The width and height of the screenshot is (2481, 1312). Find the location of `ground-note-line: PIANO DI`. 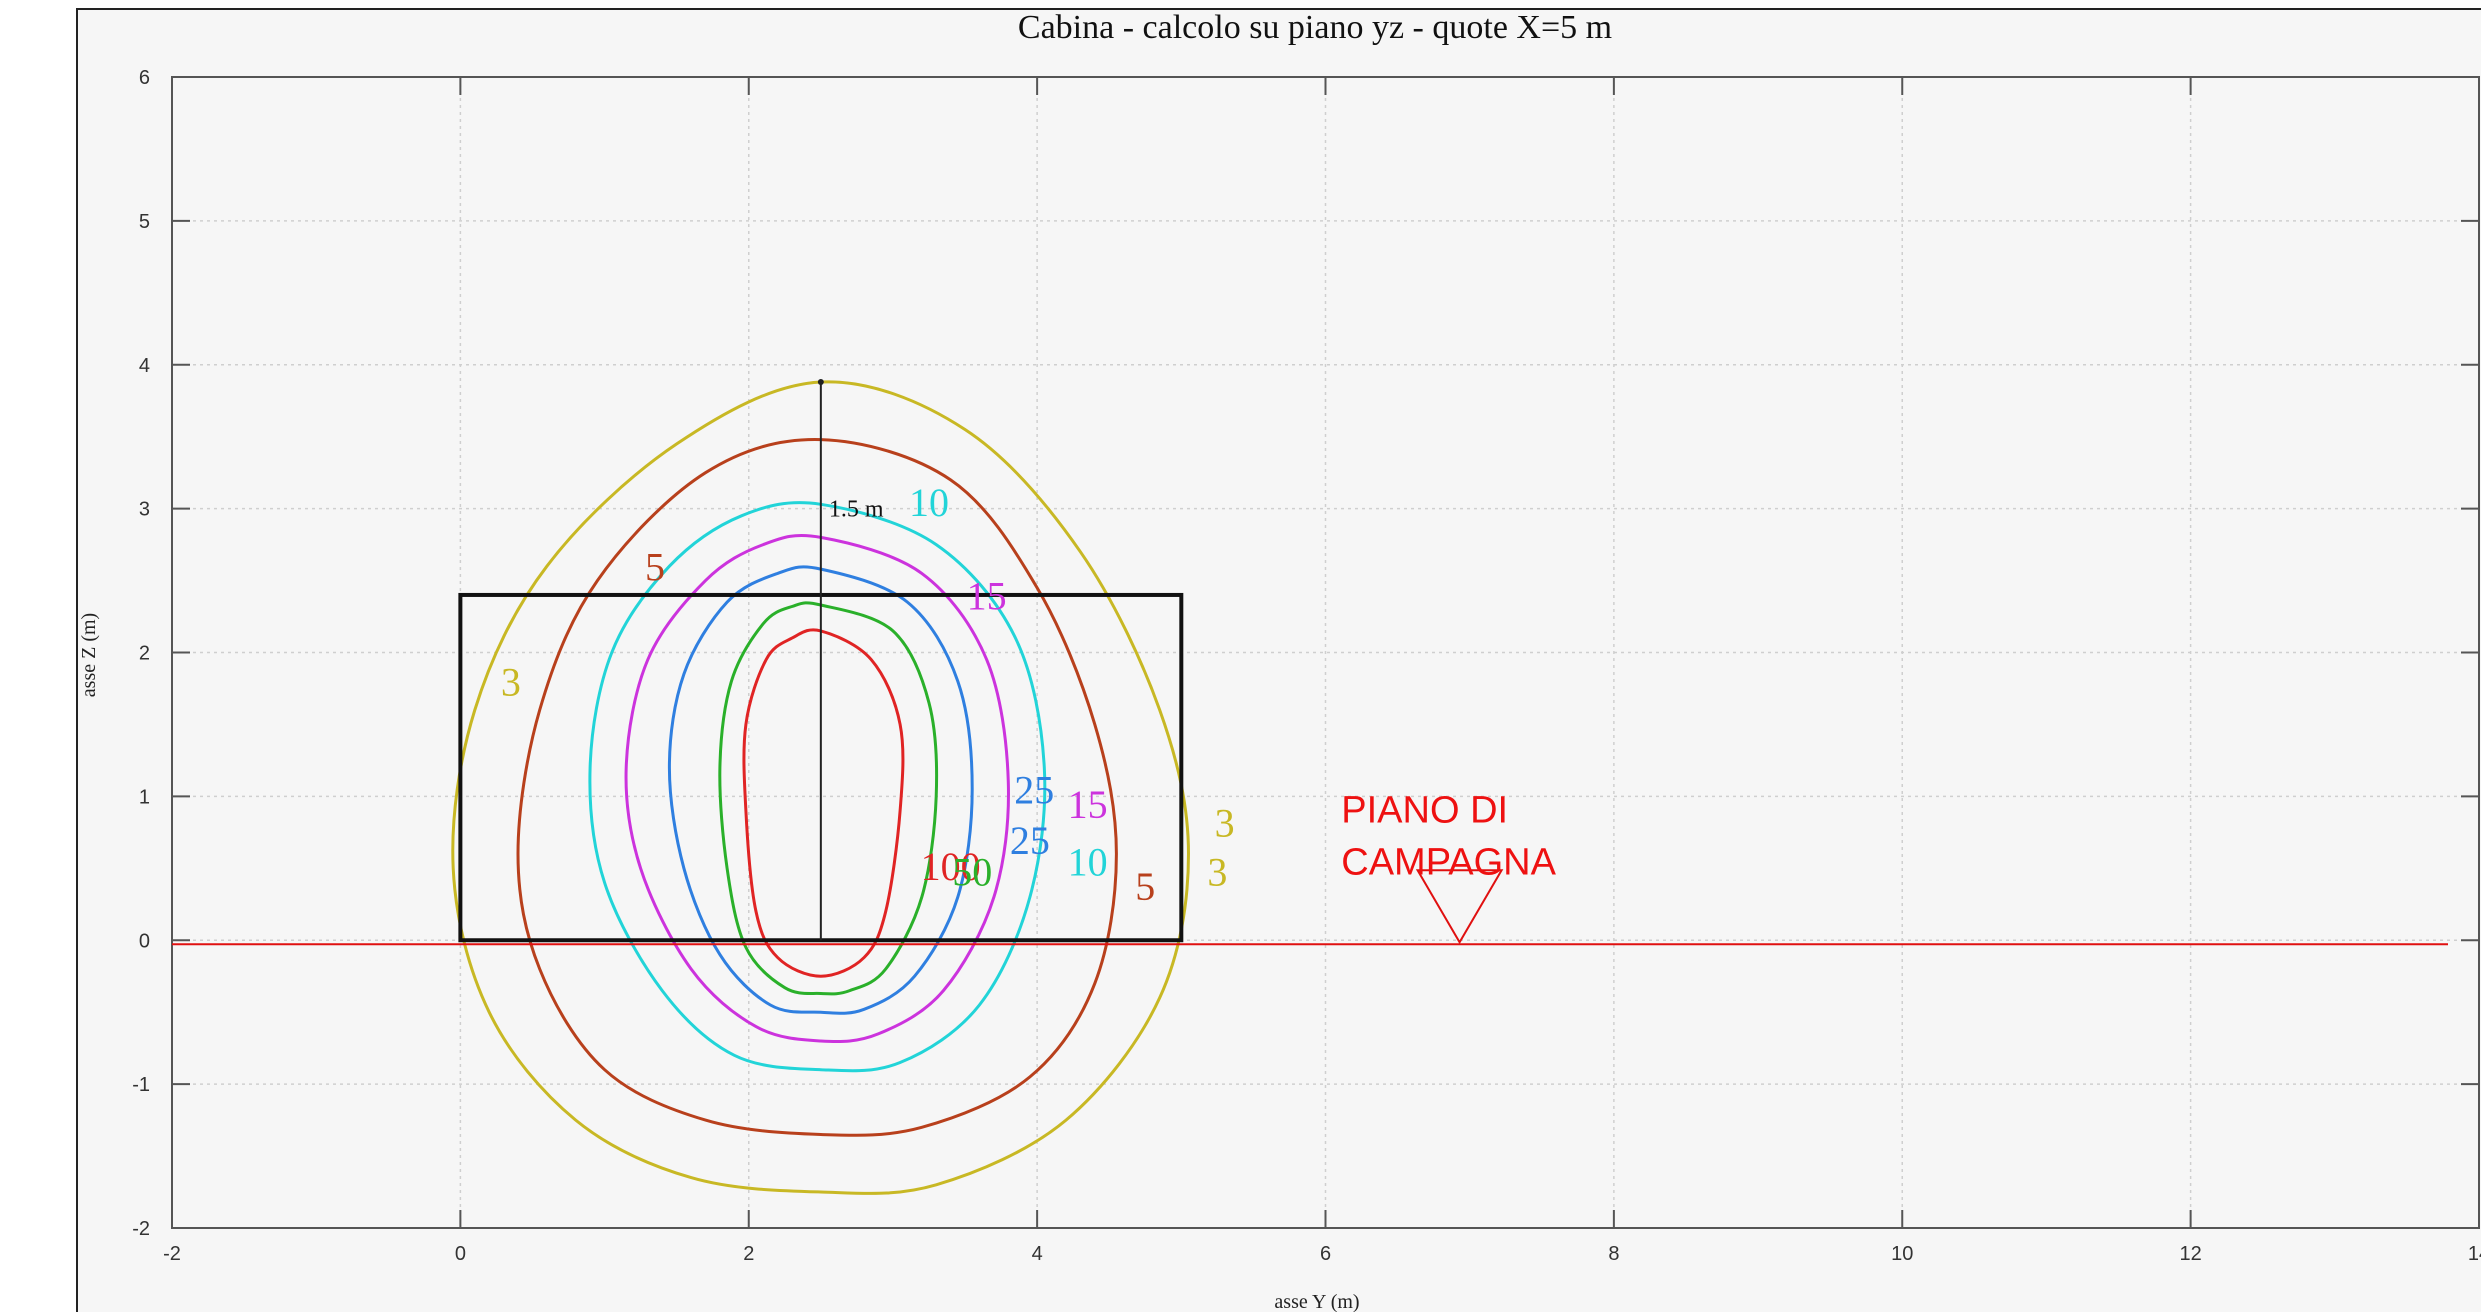

ground-note-line: PIANO DI is located at coordinates (1424, 810).